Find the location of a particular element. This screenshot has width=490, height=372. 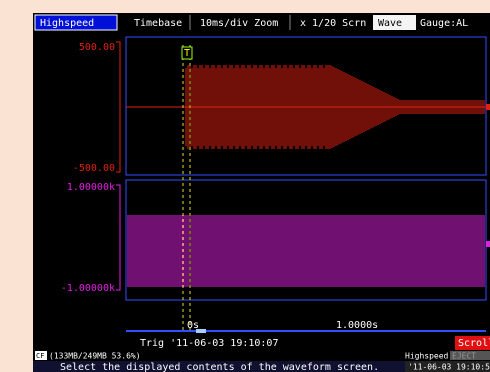

scroll: Scroll is located at coordinates (474, 343).